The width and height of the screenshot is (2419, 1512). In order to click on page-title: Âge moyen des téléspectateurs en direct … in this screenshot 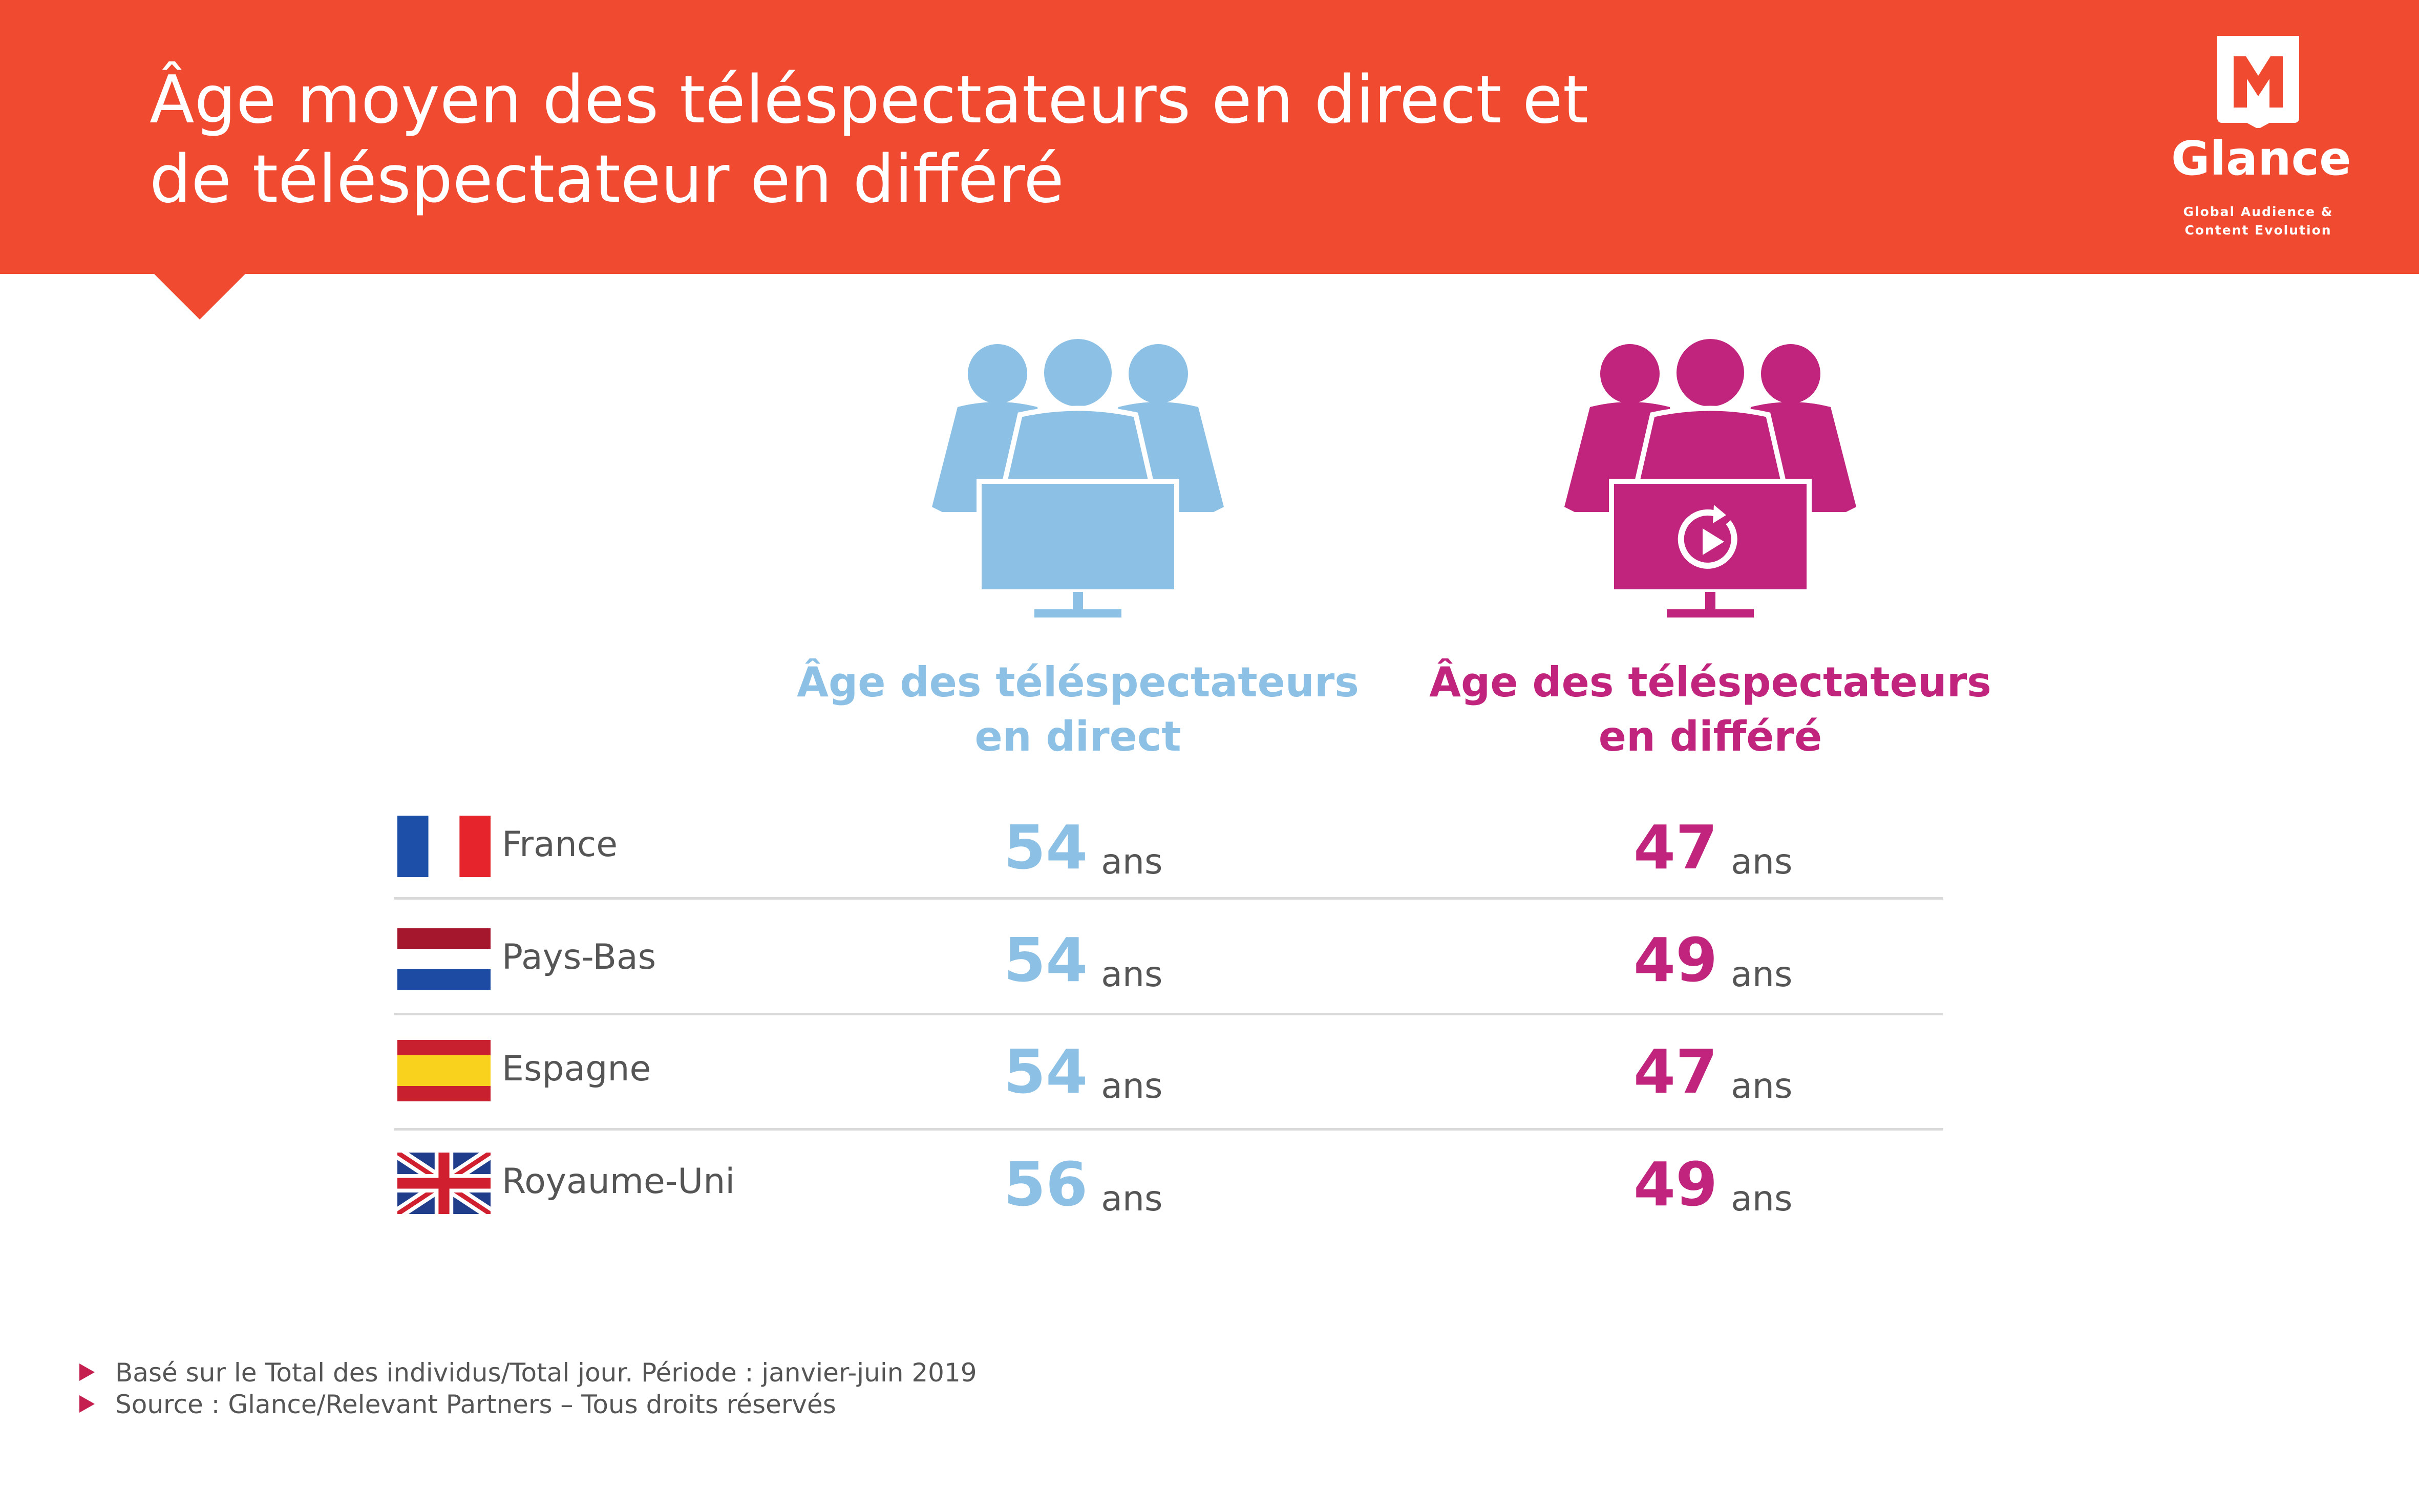, I will do `click(969, 139)`.